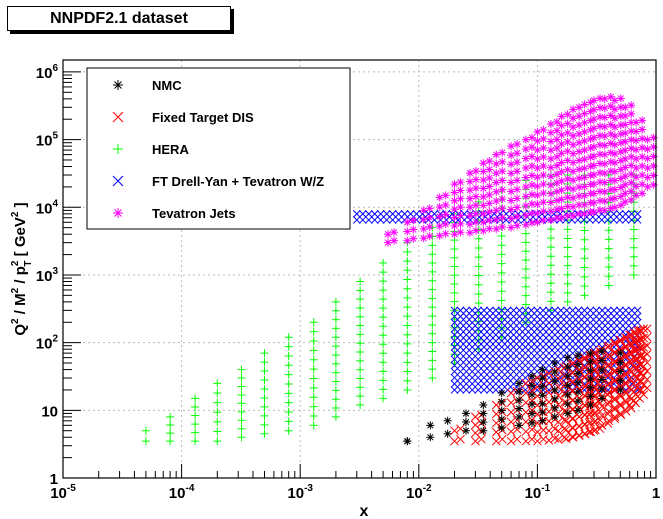 The height and width of the screenshot is (519, 663). What do you see at coordinates (151, 149) in the screenshot?
I see `legend-entry: HERA` at bounding box center [151, 149].